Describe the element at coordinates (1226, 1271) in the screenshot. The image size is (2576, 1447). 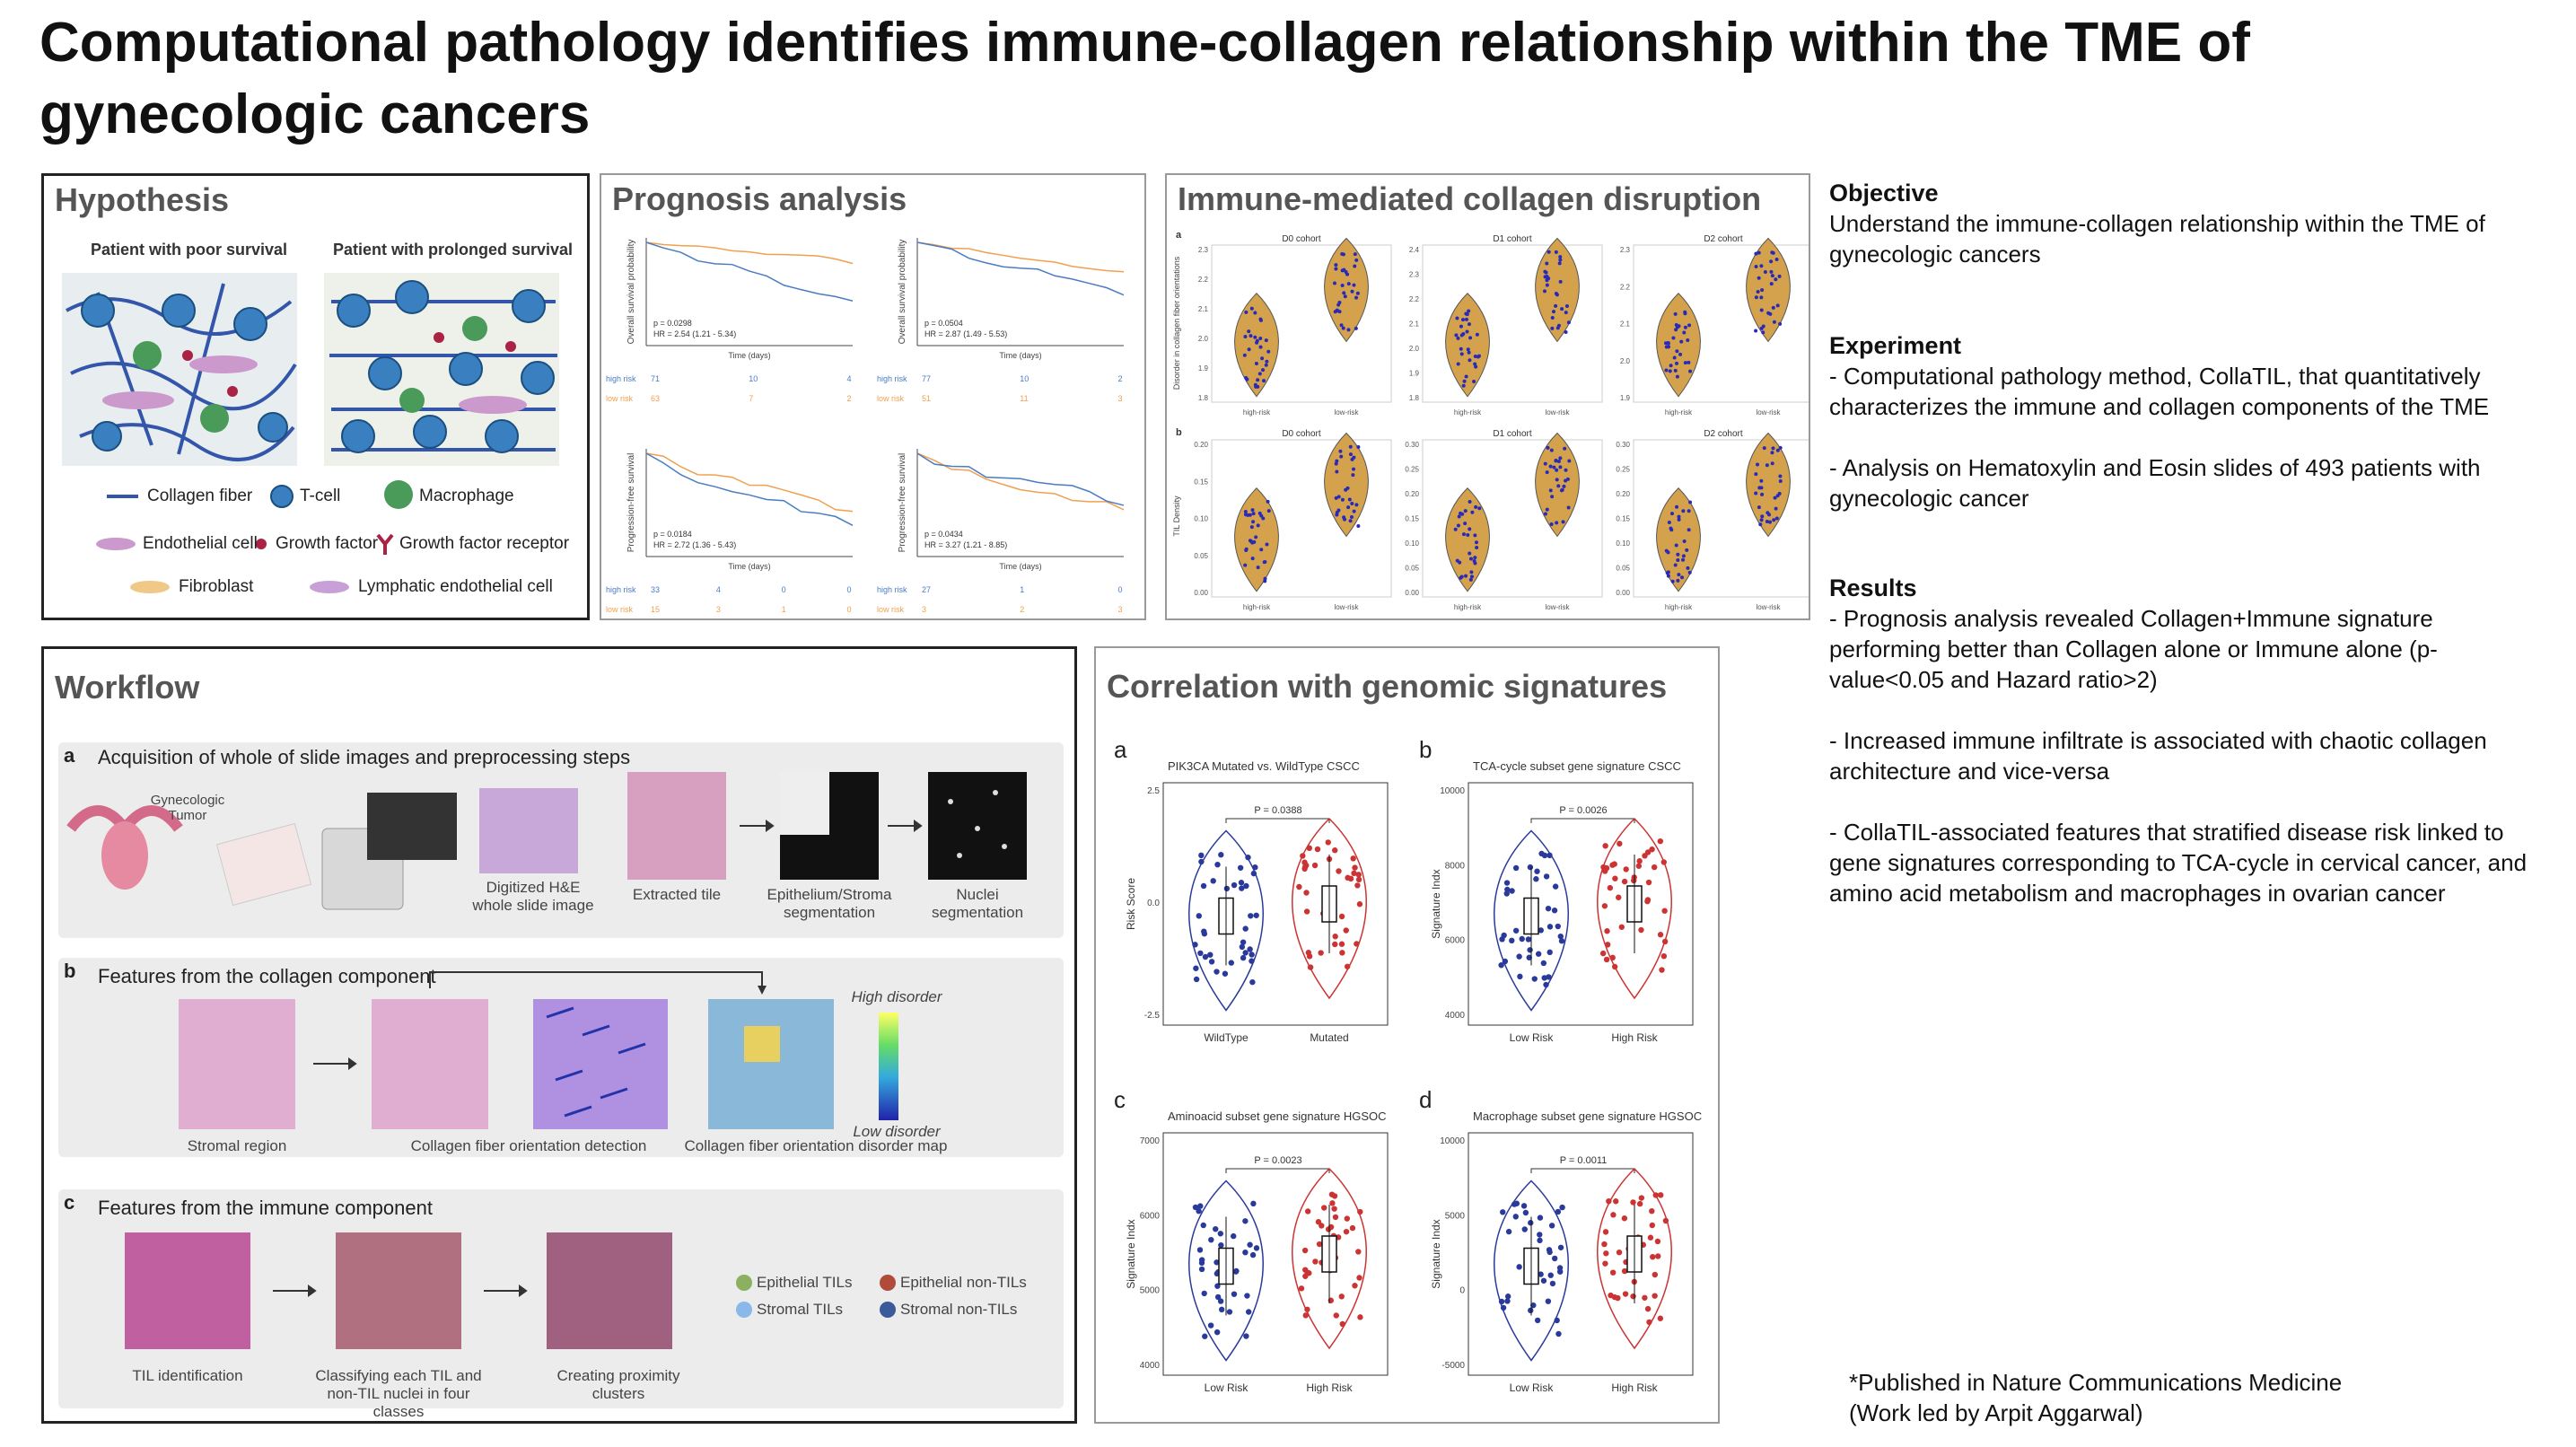
I see `violin-outline` at that location.